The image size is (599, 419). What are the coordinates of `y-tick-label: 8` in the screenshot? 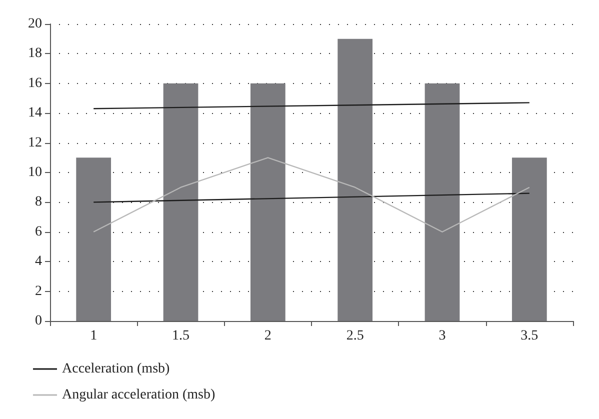 It's located at (38, 202).